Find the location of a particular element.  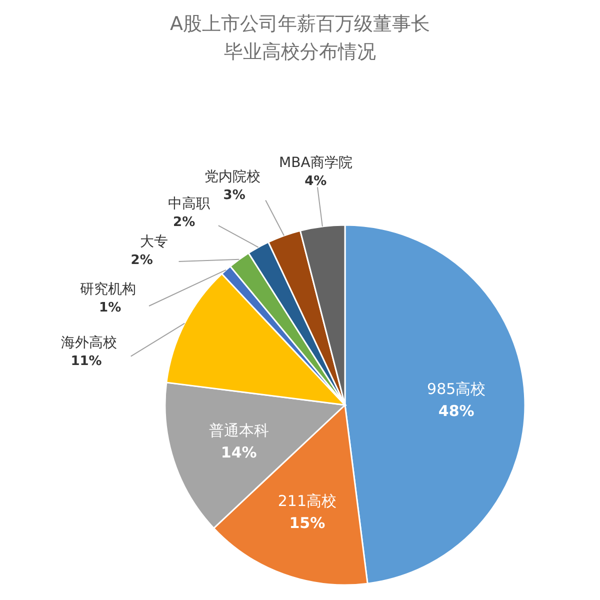

slice-label: 211高校 is located at coordinates (307, 501).